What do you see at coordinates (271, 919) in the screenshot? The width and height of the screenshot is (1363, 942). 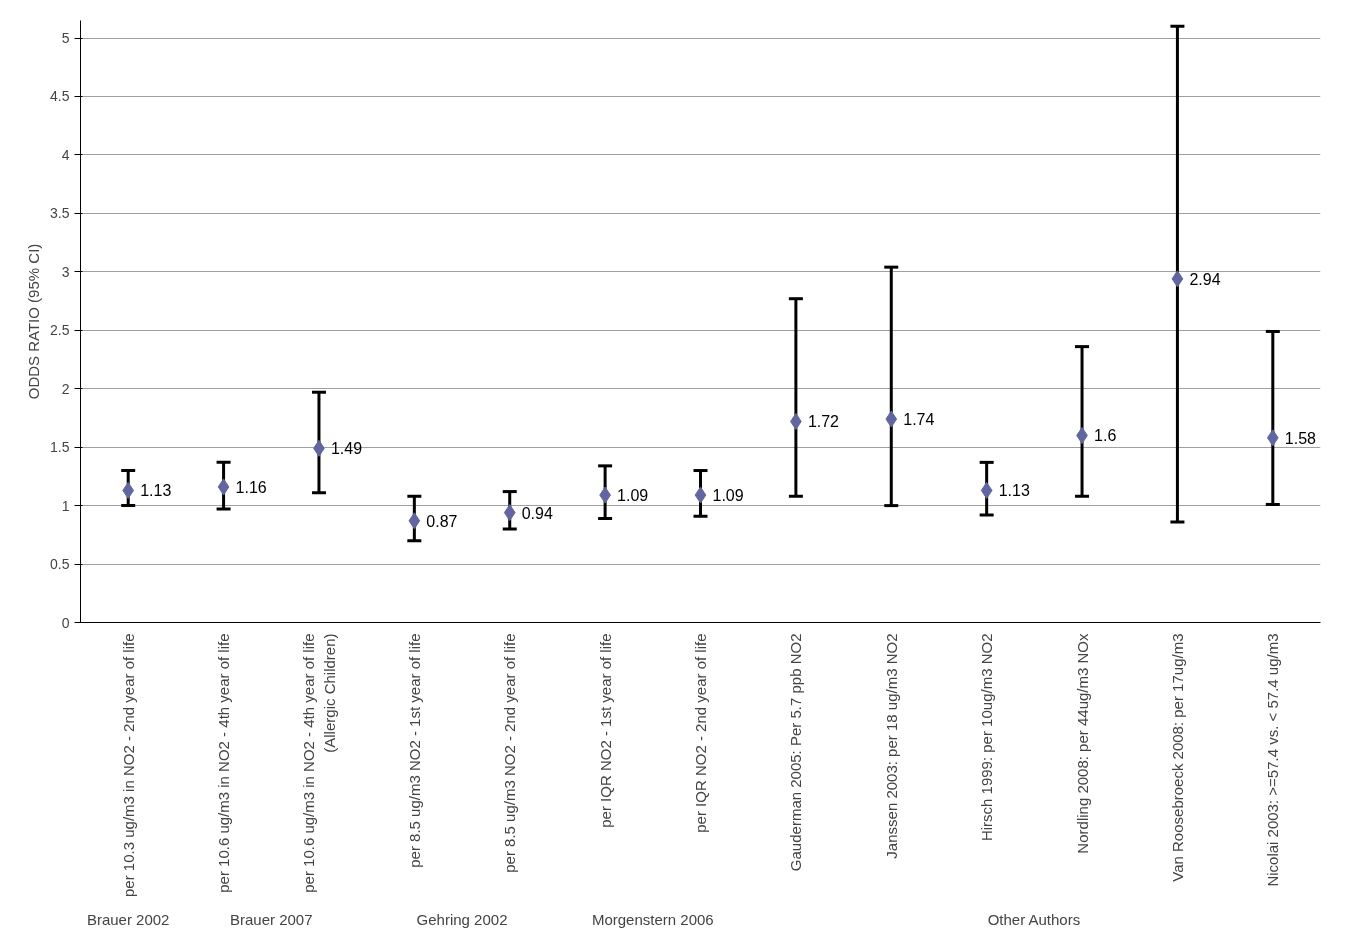 I see `text: Brauer 2007` at bounding box center [271, 919].